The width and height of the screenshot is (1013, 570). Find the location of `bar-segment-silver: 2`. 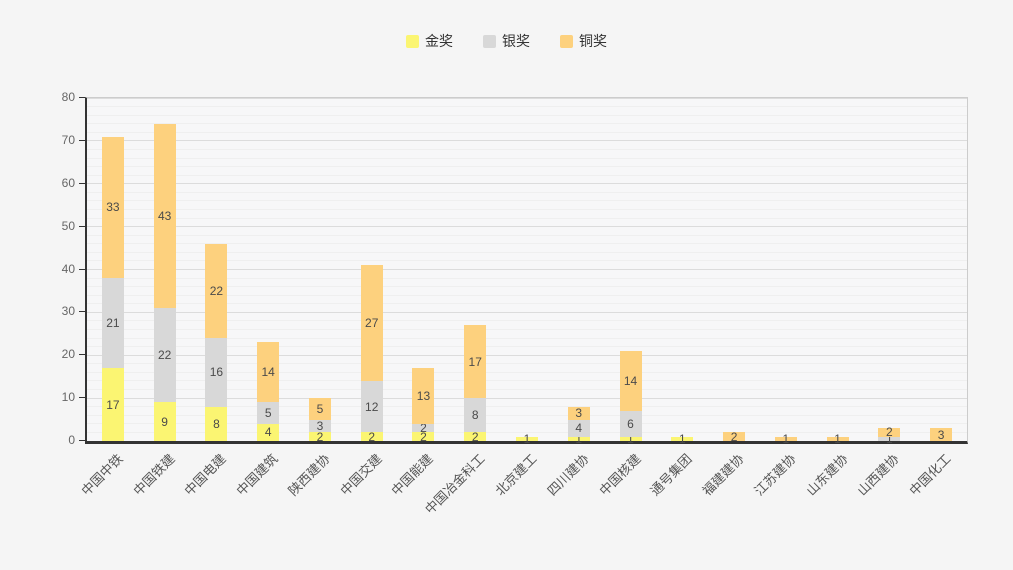

bar-segment-silver: 2 is located at coordinates (423, 428).